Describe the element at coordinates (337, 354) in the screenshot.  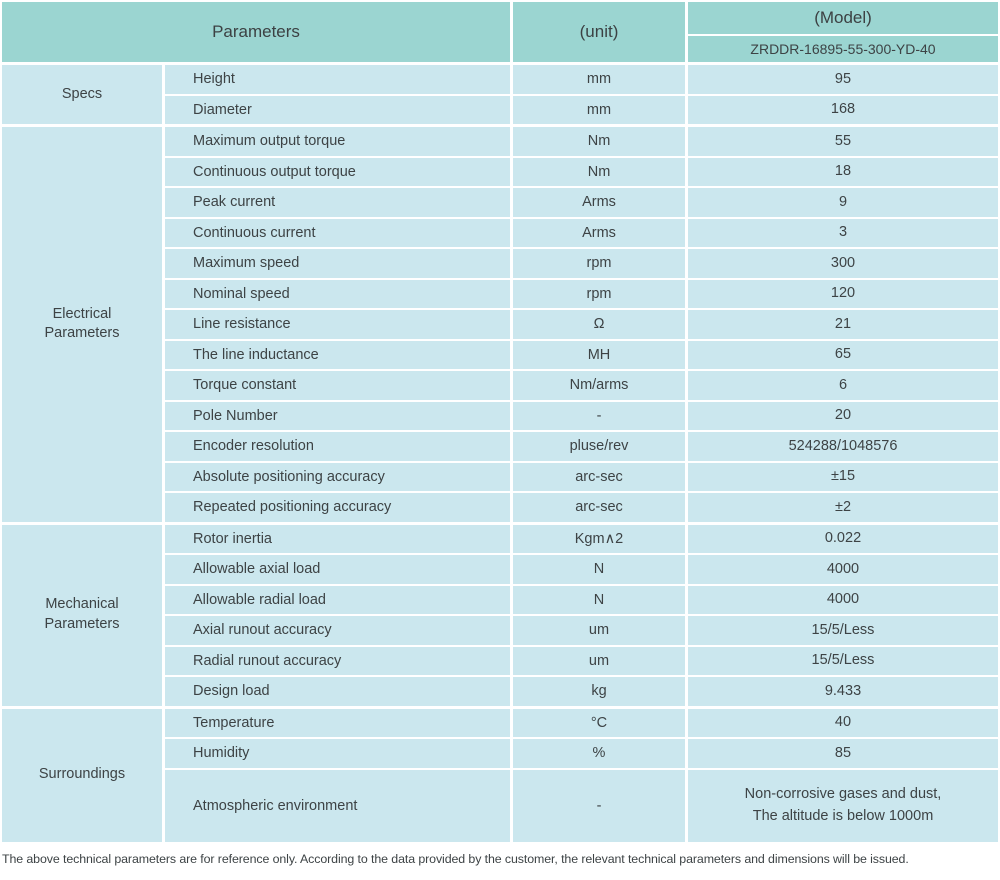
I see `param-cell: The line inductance` at that location.